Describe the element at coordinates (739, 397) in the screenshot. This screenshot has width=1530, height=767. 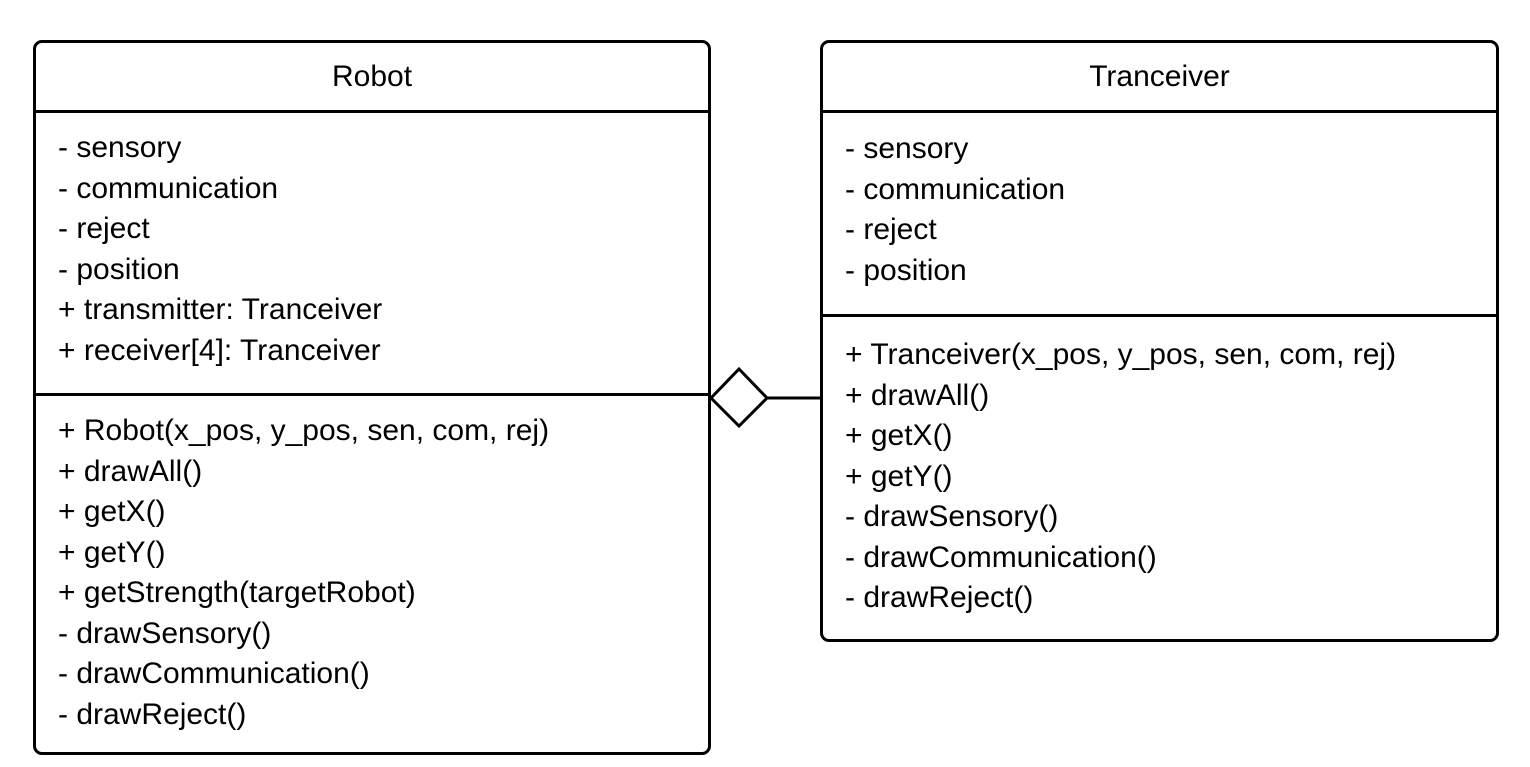
I see `aggregation-diamond-icon` at that location.